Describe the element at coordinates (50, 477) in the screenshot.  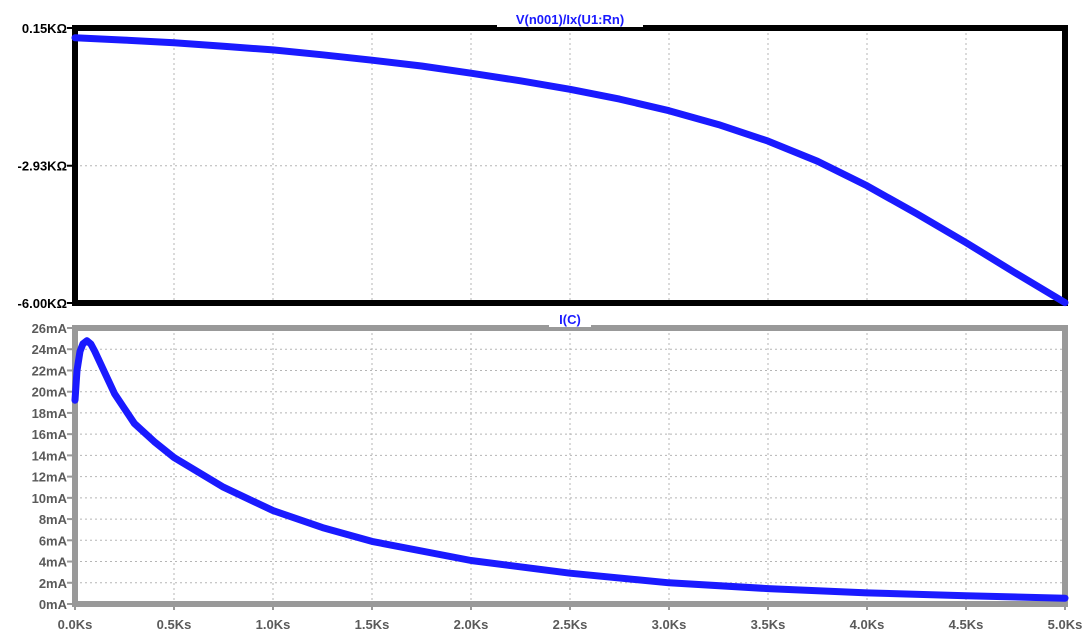
I see `y-tick-label: 12mA` at that location.